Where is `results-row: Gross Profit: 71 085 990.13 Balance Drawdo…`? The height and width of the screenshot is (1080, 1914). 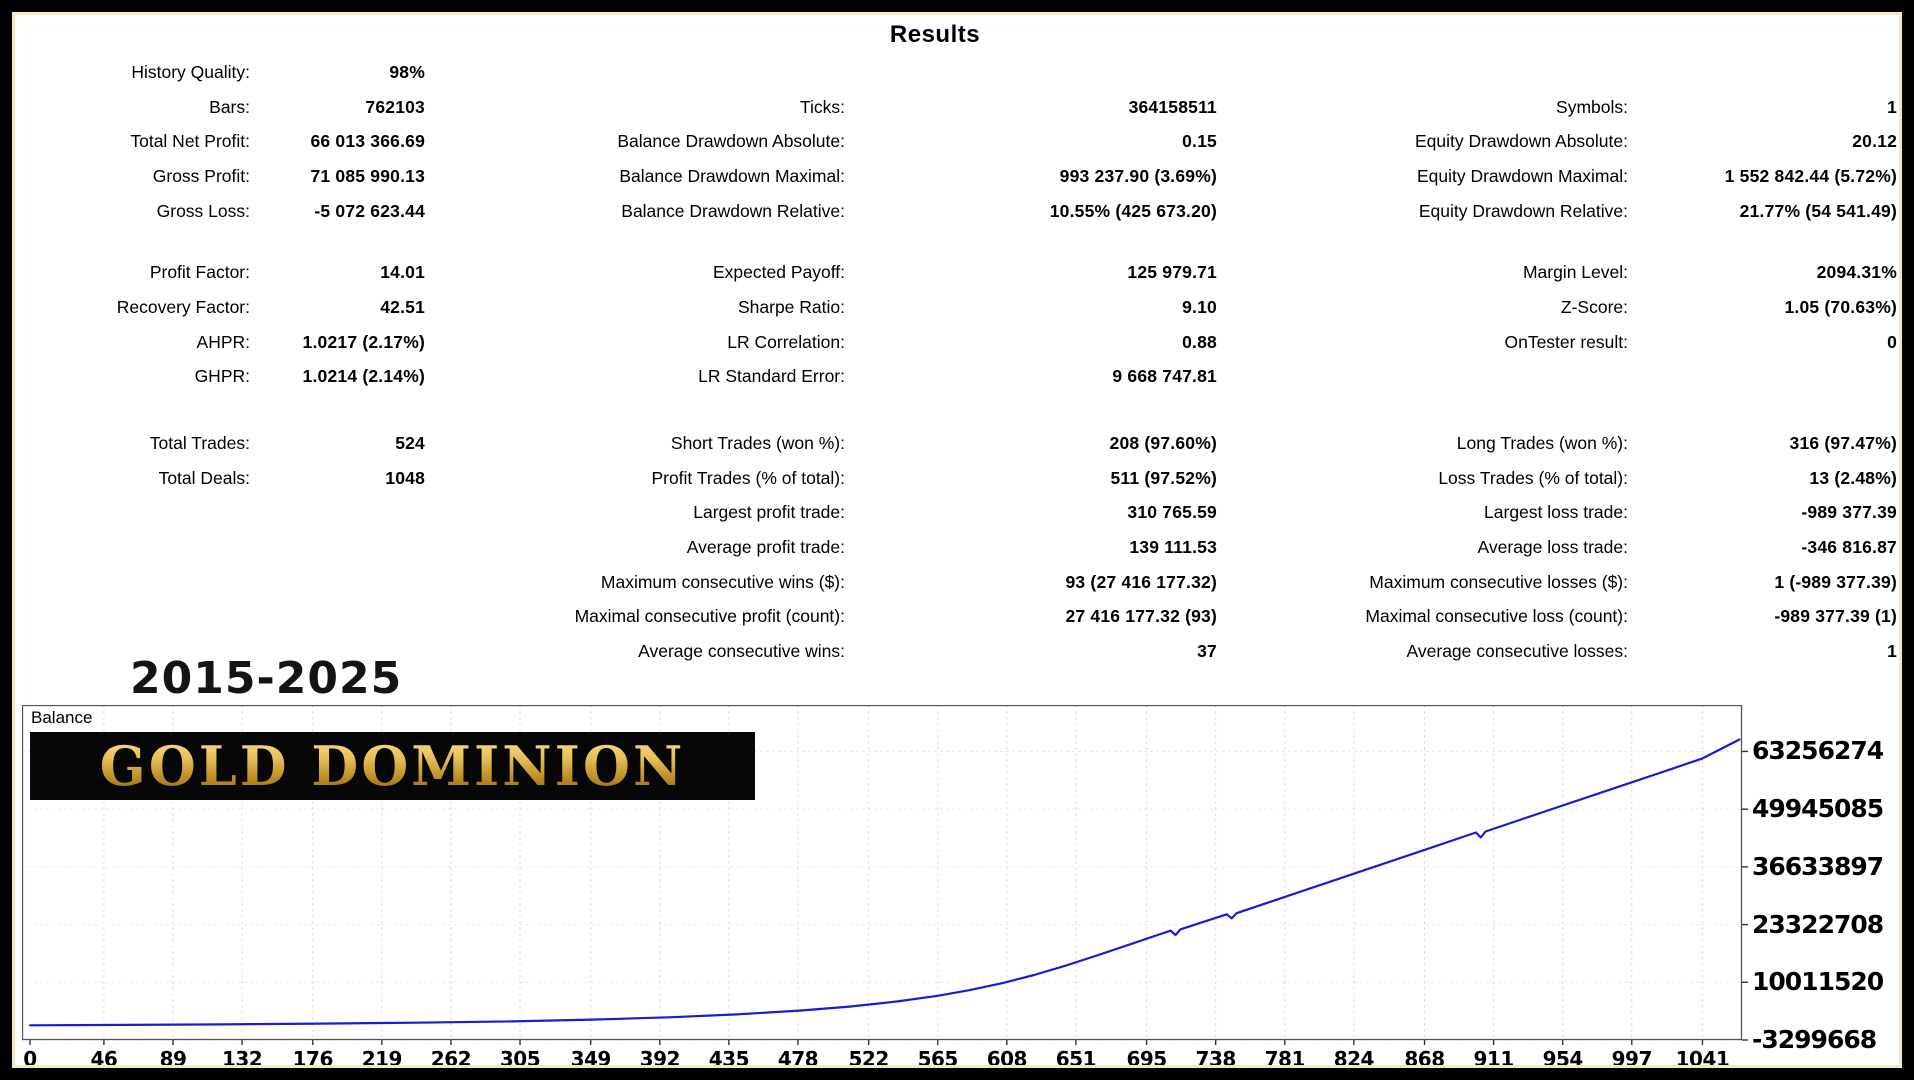 results-row: Gross Profit: 71 085 990.13 Balance Drawdo… is located at coordinates (957, 176).